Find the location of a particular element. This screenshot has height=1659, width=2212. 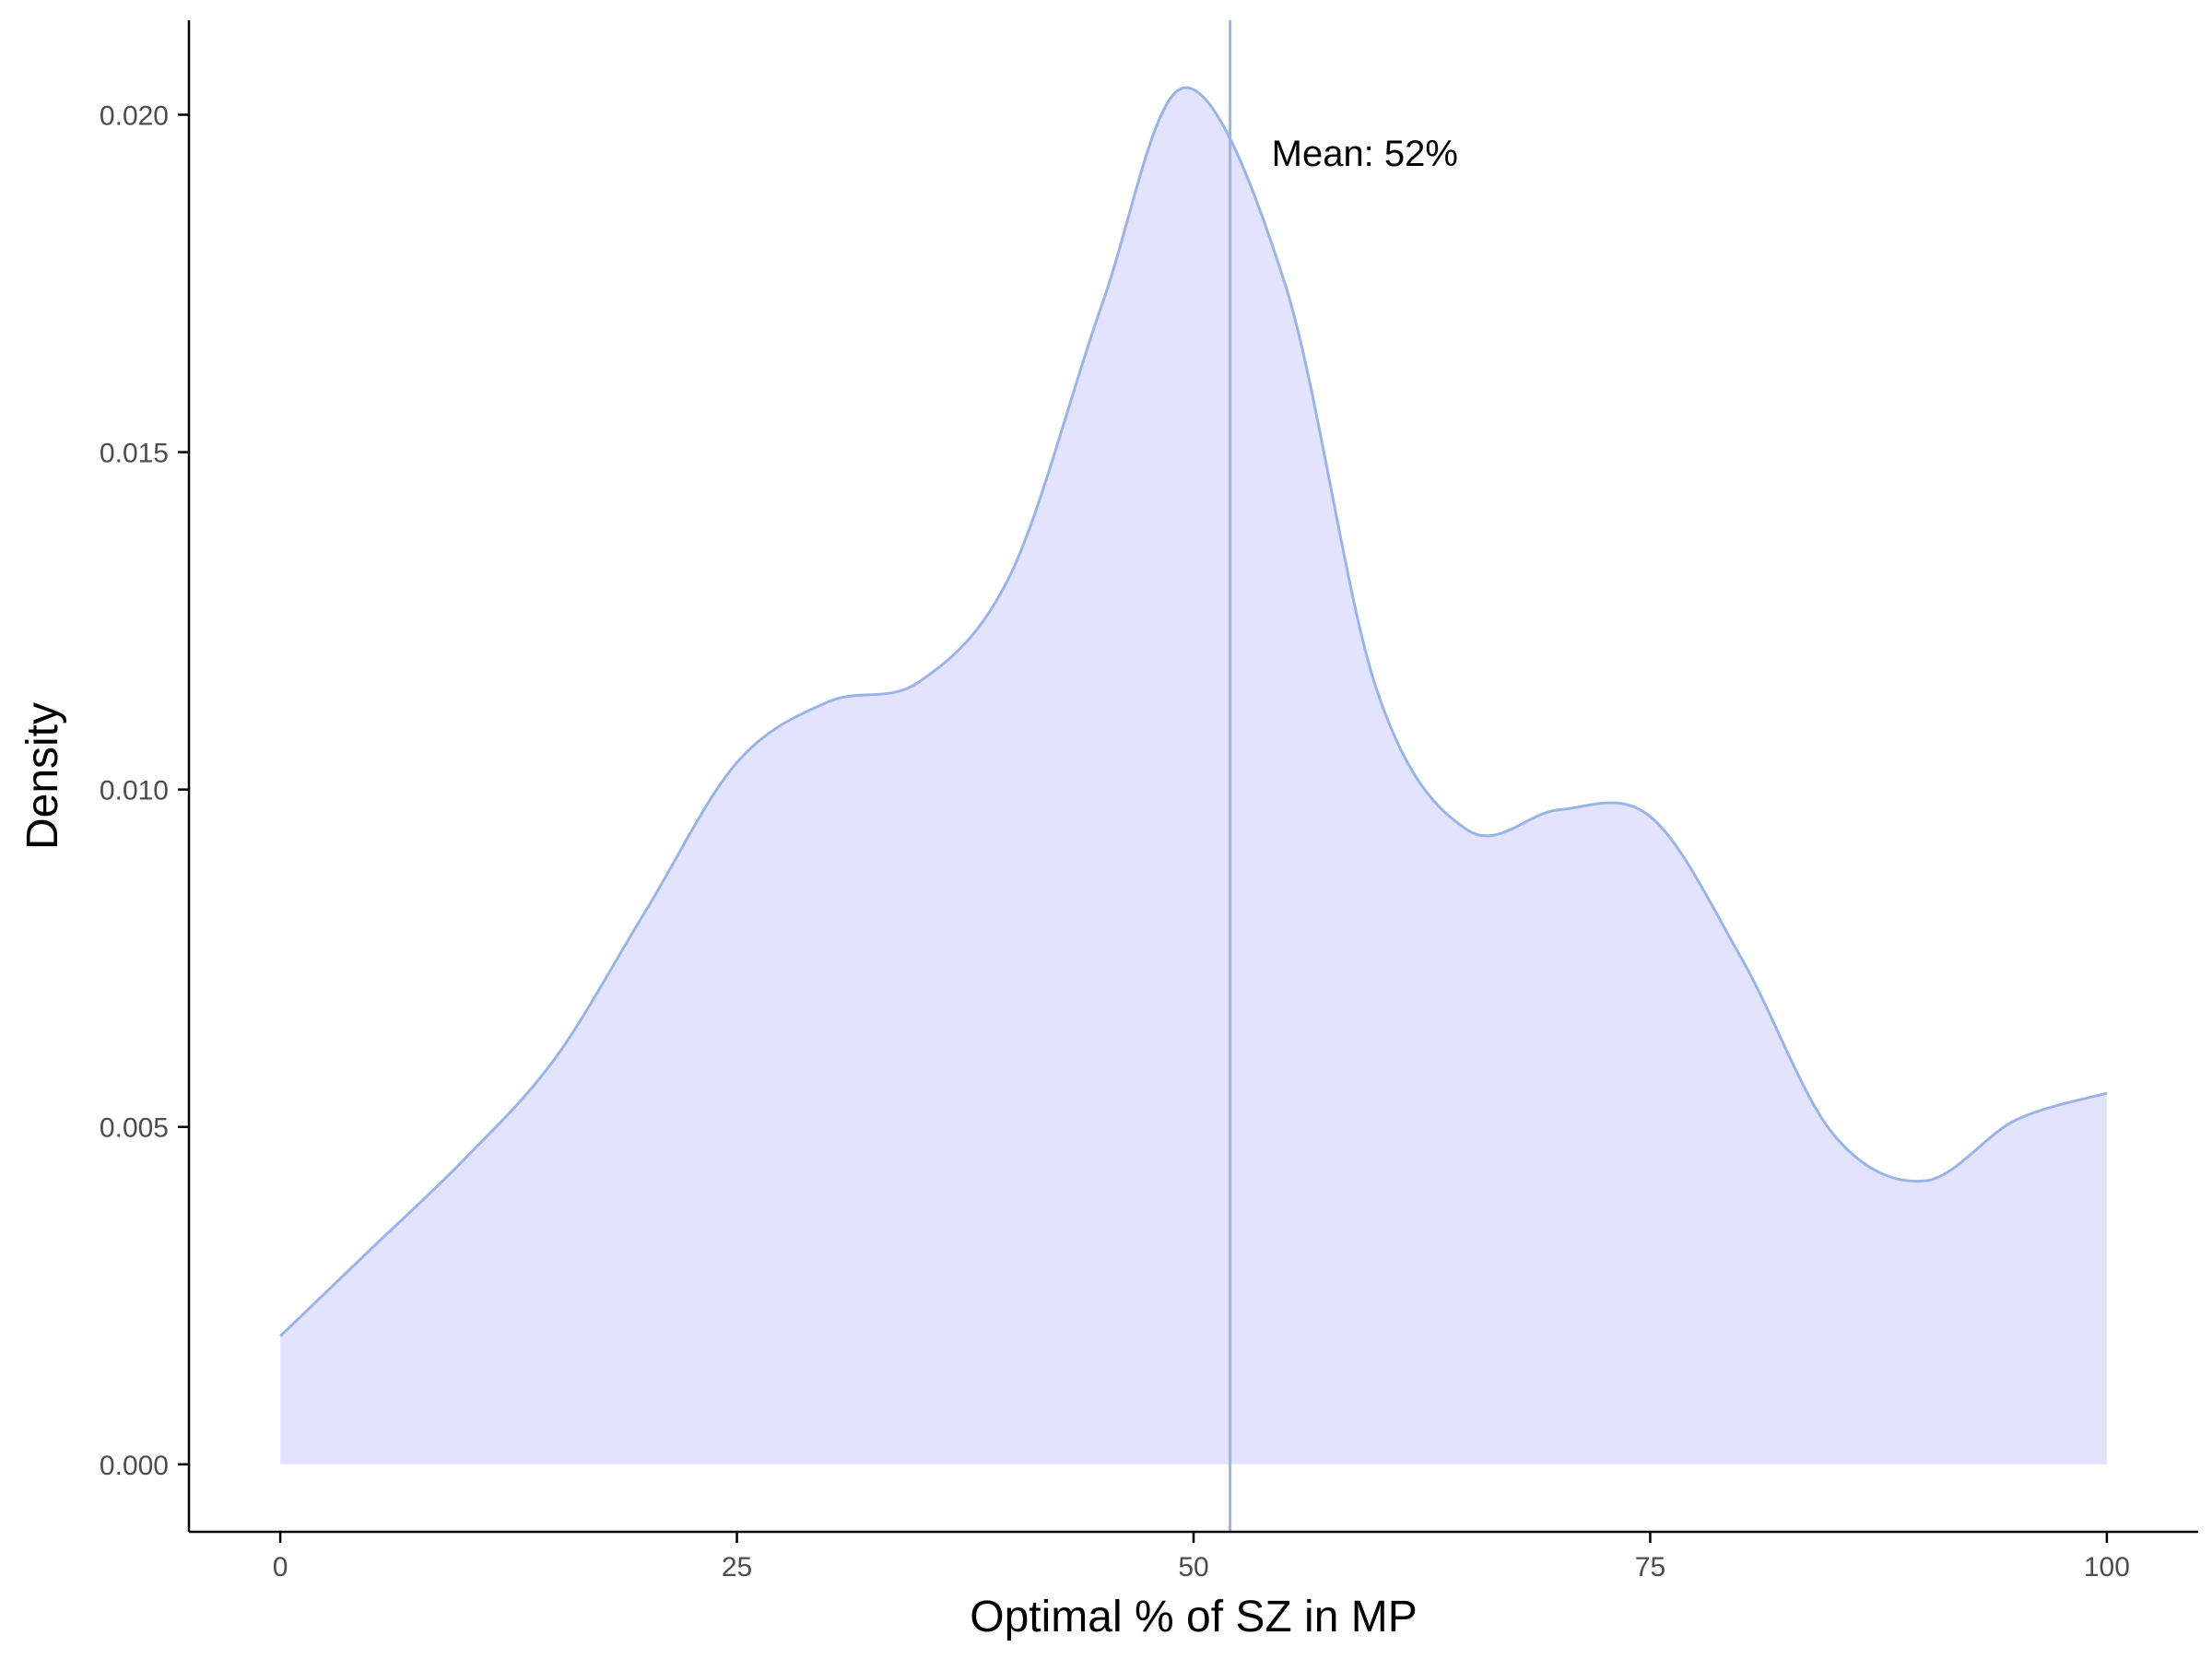

y-tick-label: 0.000 is located at coordinates (134, 1466).